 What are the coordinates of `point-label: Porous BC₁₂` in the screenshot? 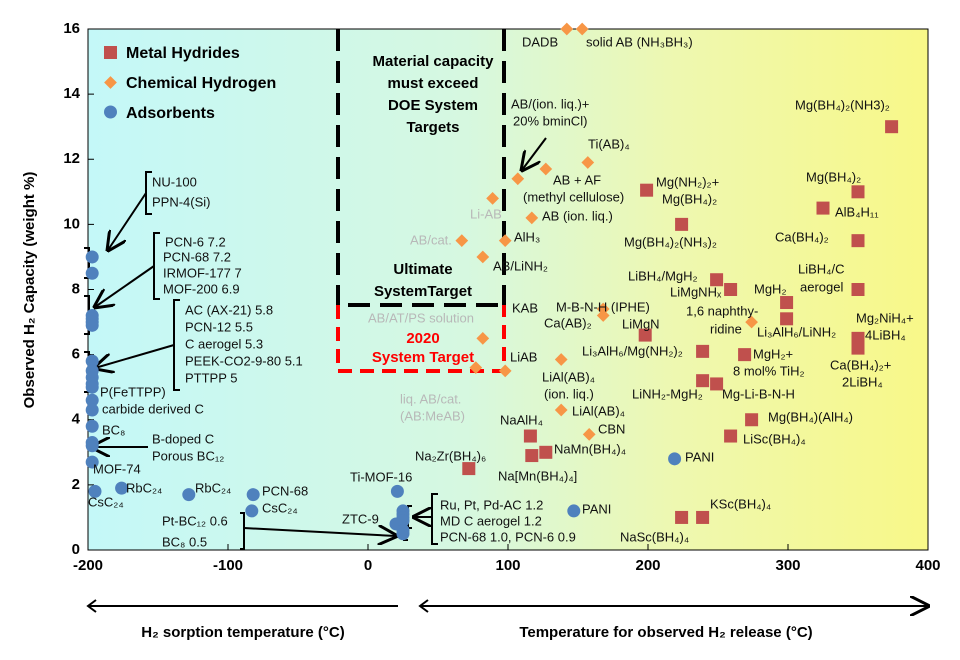 It's located at (188, 455).